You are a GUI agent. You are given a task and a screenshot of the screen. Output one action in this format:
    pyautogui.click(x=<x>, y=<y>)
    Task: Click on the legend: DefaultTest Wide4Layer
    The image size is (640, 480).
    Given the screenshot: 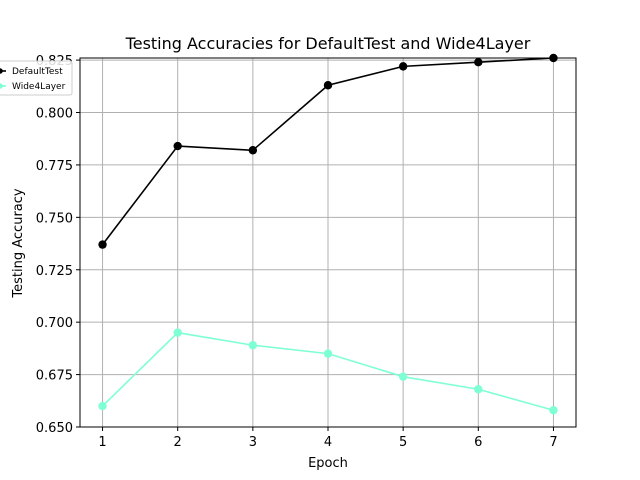 What is the action you would take?
    pyautogui.click(x=36, y=78)
    